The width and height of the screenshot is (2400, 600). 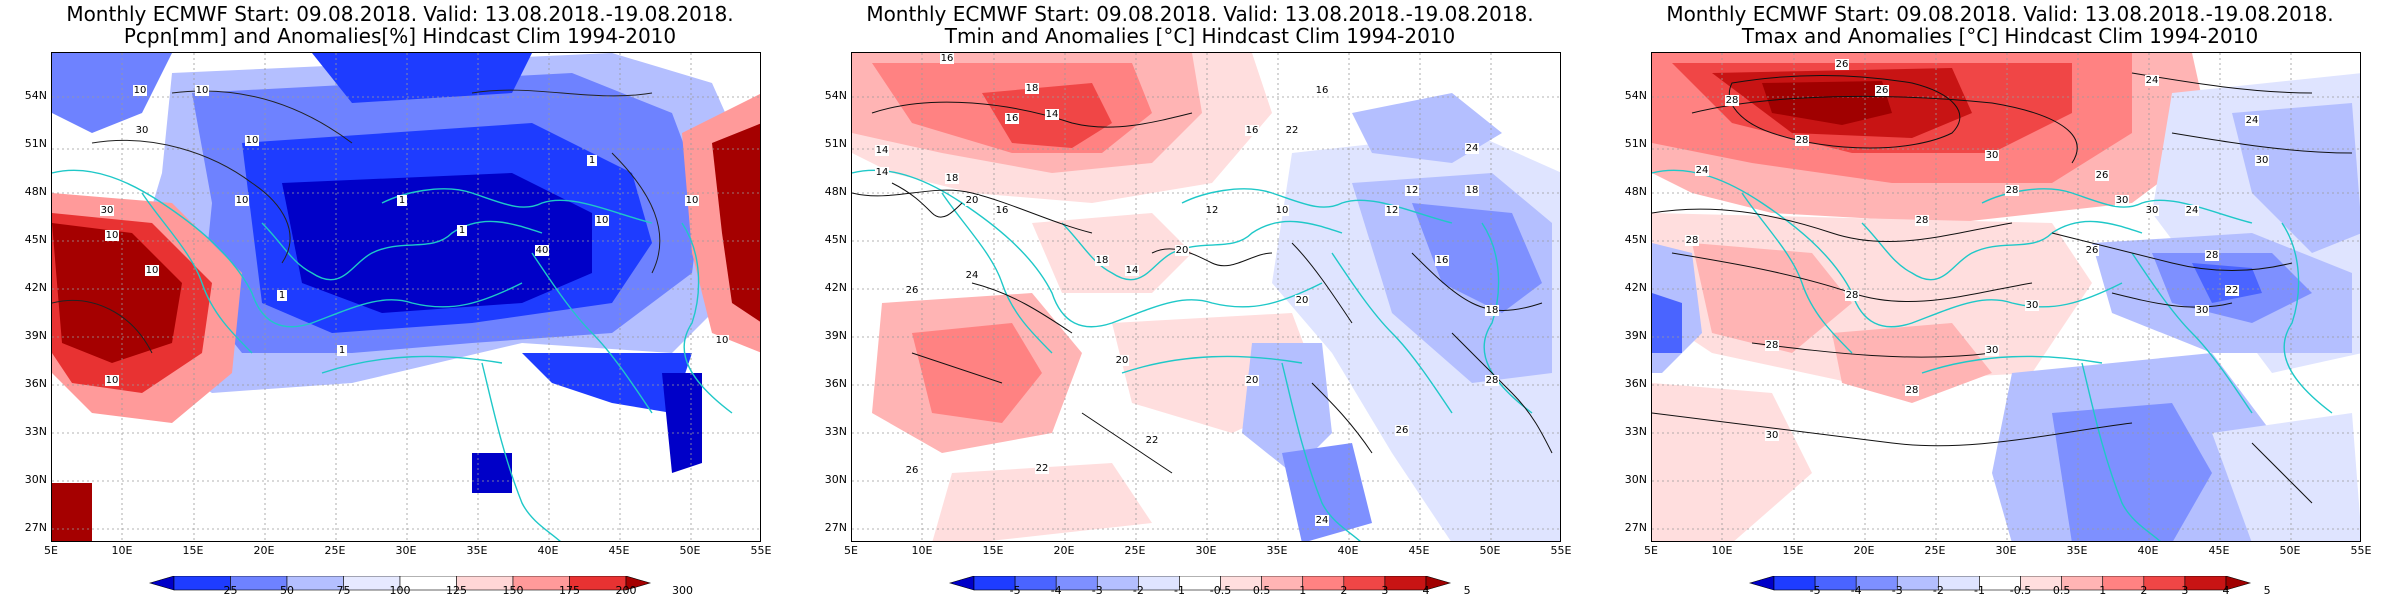 What do you see at coordinates (35, 239) in the screenshot?
I see `lat-tick-label: 45N` at bounding box center [35, 239].